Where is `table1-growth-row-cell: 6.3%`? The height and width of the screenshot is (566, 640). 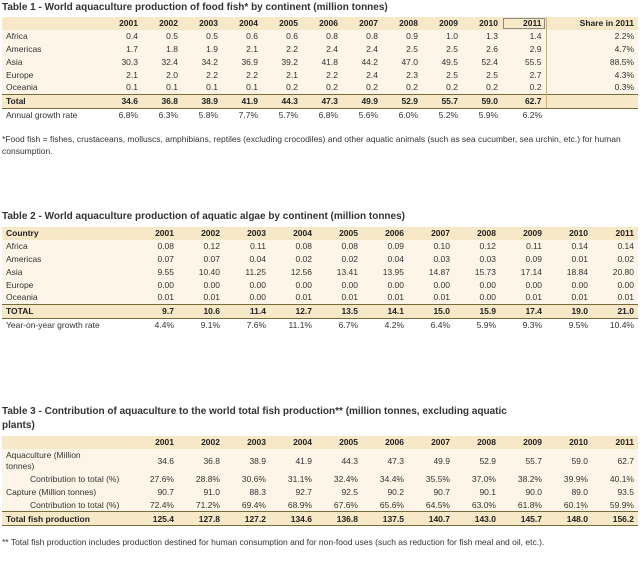 table1-growth-row-cell: 6.3% is located at coordinates (162, 115).